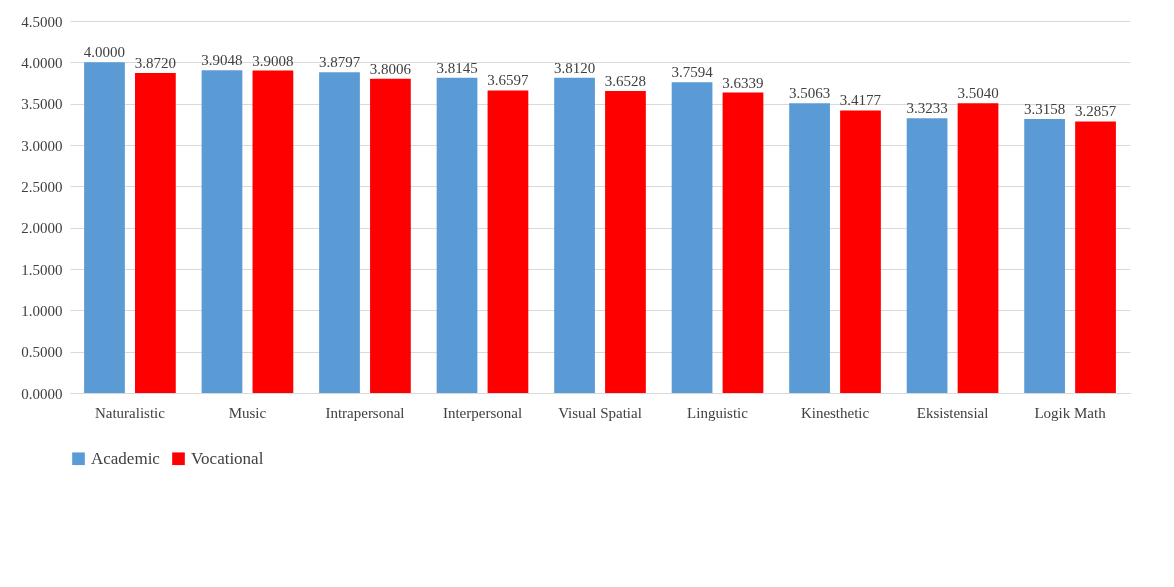 The image size is (1174, 587). What do you see at coordinates (457, 67) in the screenshot?
I see `data-label: 3.8145` at bounding box center [457, 67].